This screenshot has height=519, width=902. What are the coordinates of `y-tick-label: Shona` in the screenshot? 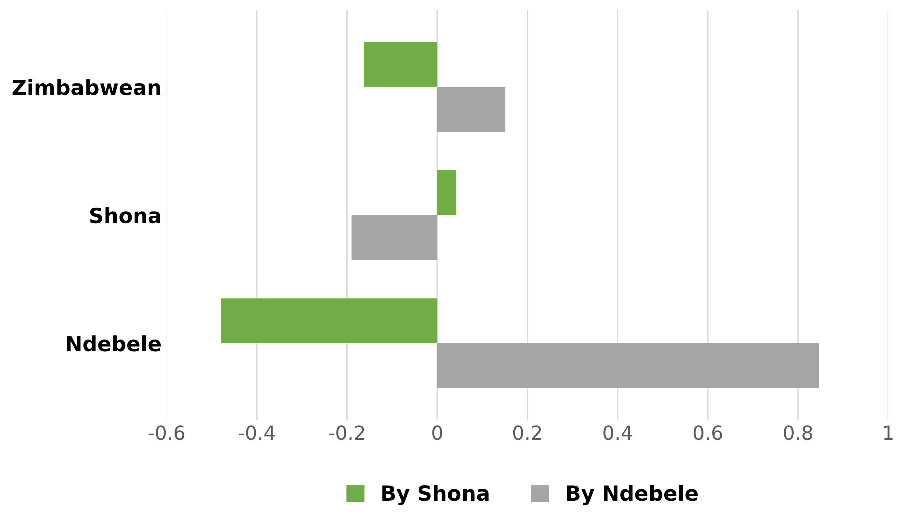 It's located at (125, 215).